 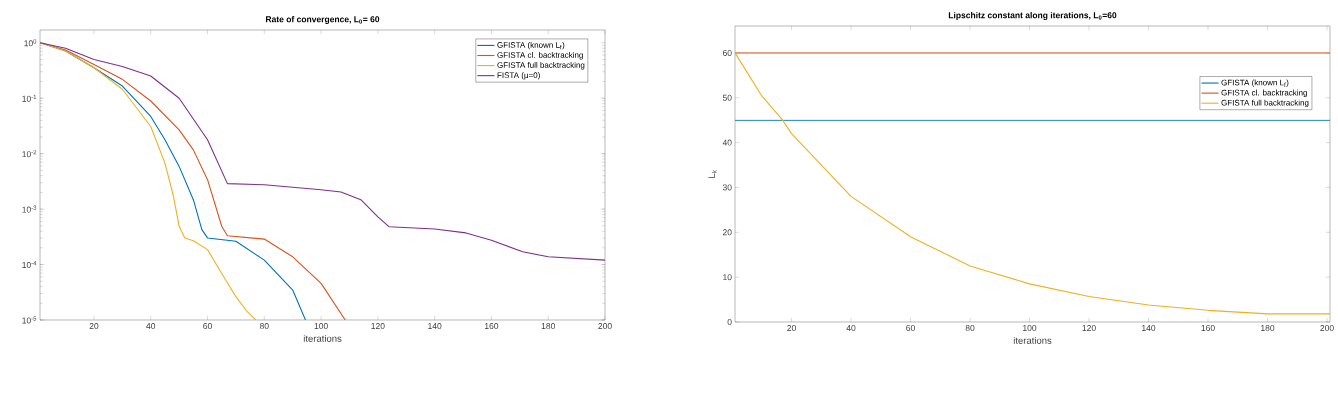 I want to click on y-tick-label: 30, so click(x=727, y=187).